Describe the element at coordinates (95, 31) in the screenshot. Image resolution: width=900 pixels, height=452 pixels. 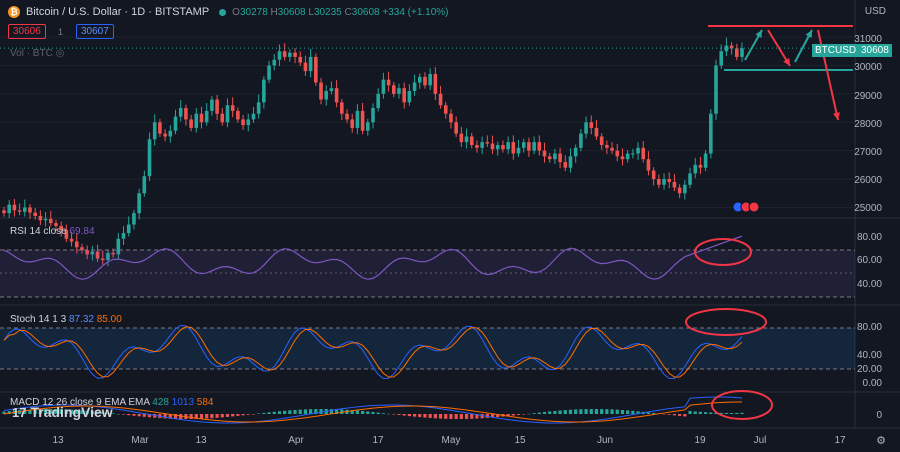
I see `buy-button: 30607` at that location.